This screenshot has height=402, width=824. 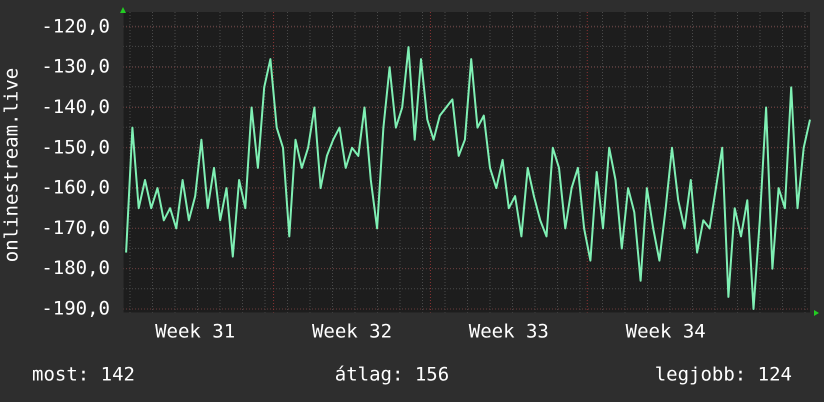 What do you see at coordinates (75, 26) in the screenshot?
I see `y-tick-label: -120,0` at bounding box center [75, 26].